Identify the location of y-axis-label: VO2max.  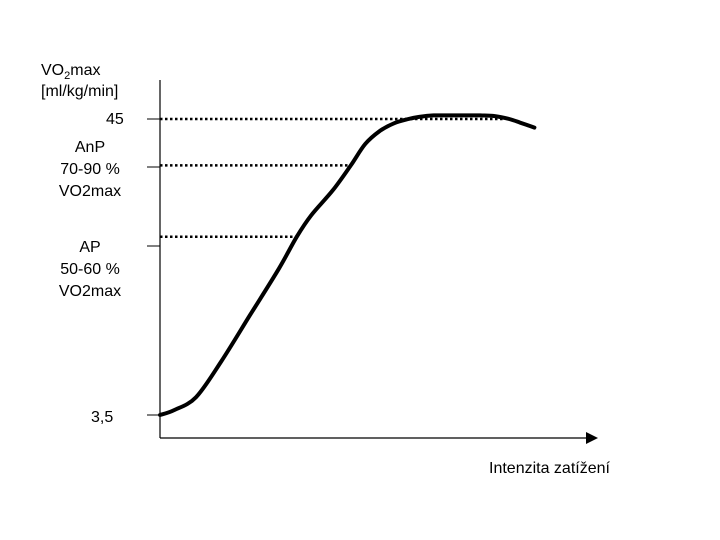
(70, 73).